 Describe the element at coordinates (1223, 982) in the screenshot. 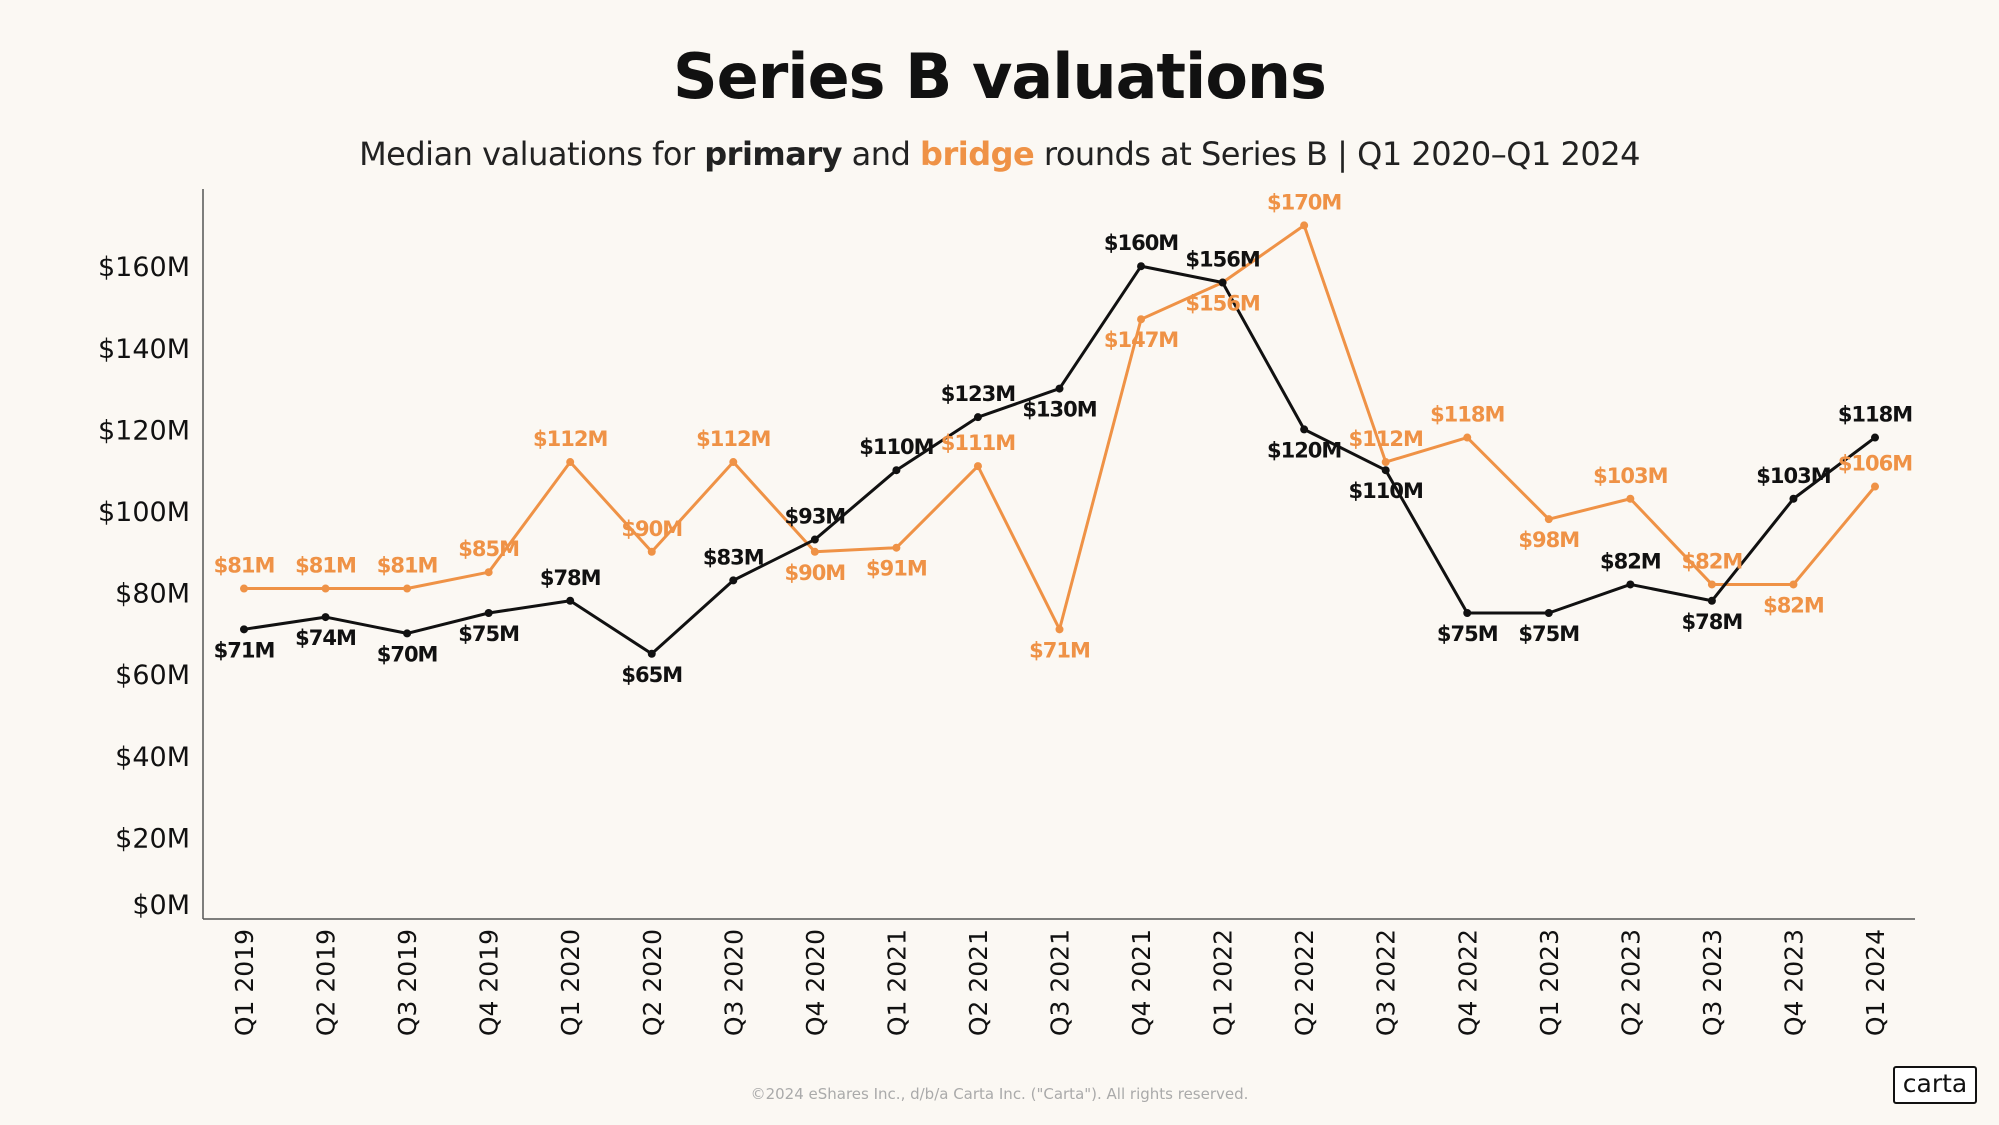

I see `x-tick-label: Q1 2022` at that location.